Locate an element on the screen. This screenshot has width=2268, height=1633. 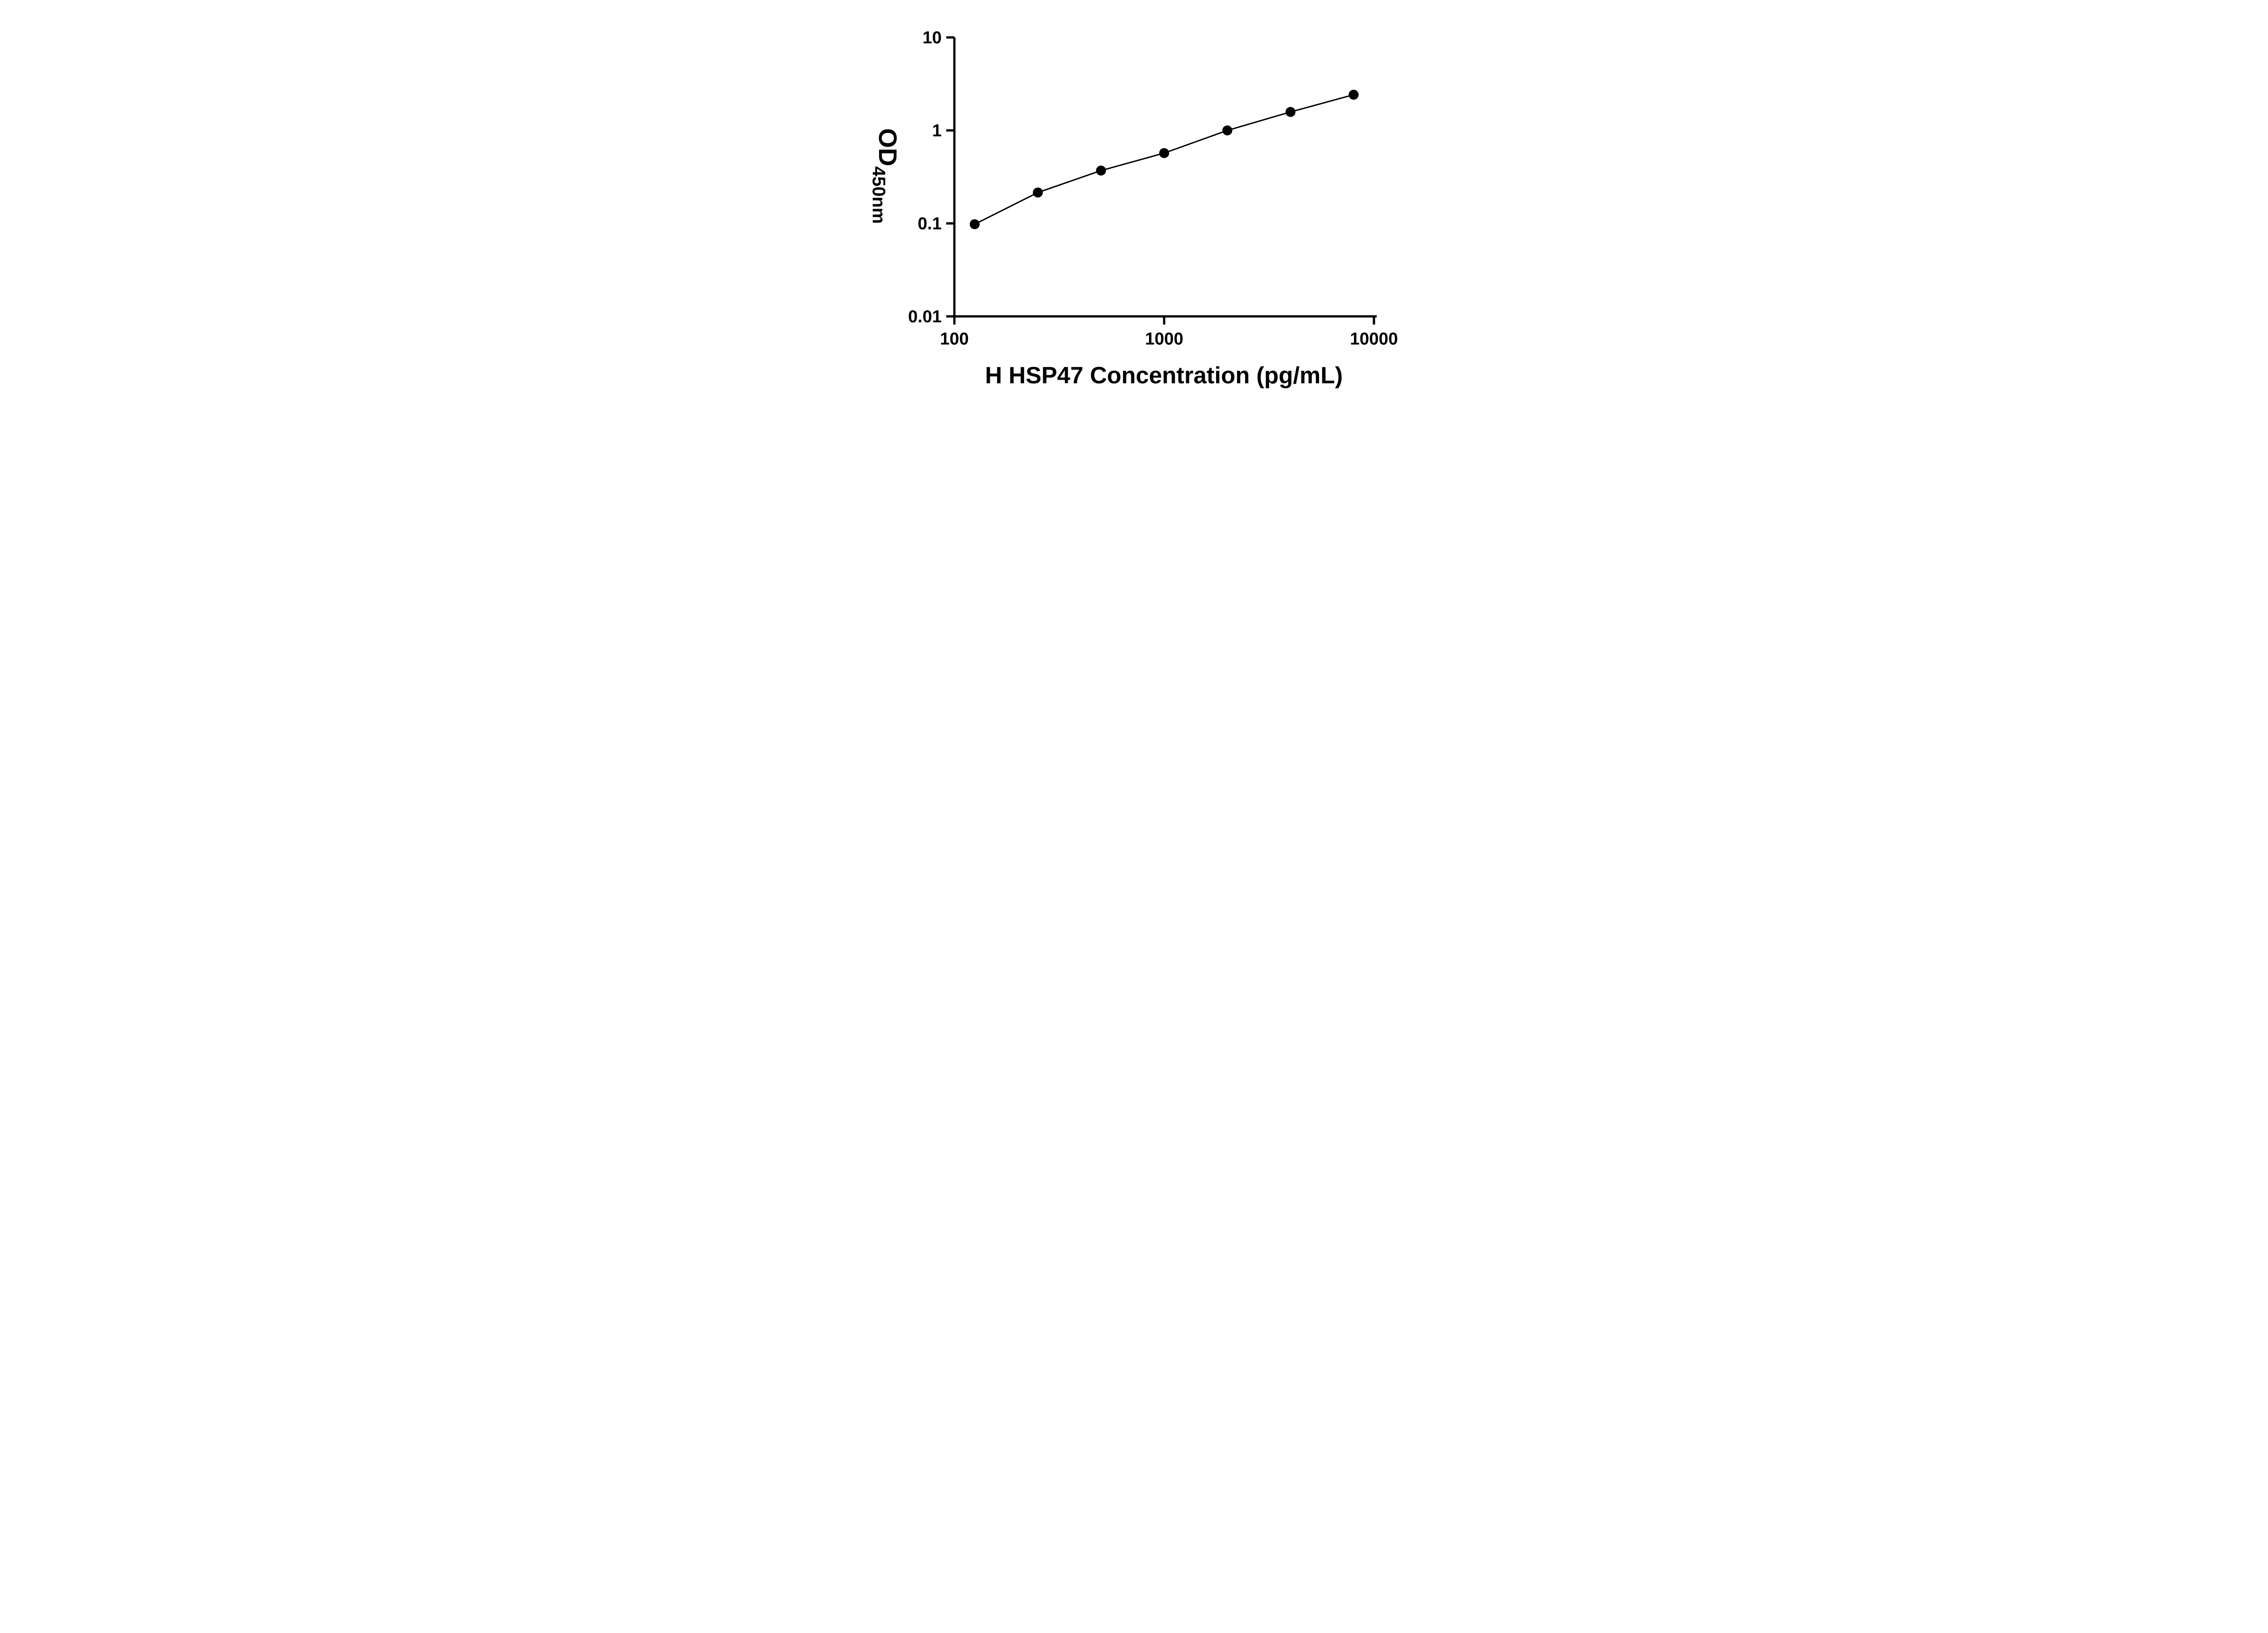
axes-layer: 100 1000 10000 0.01 0.1 1 10 is located at coordinates (1153, 189).